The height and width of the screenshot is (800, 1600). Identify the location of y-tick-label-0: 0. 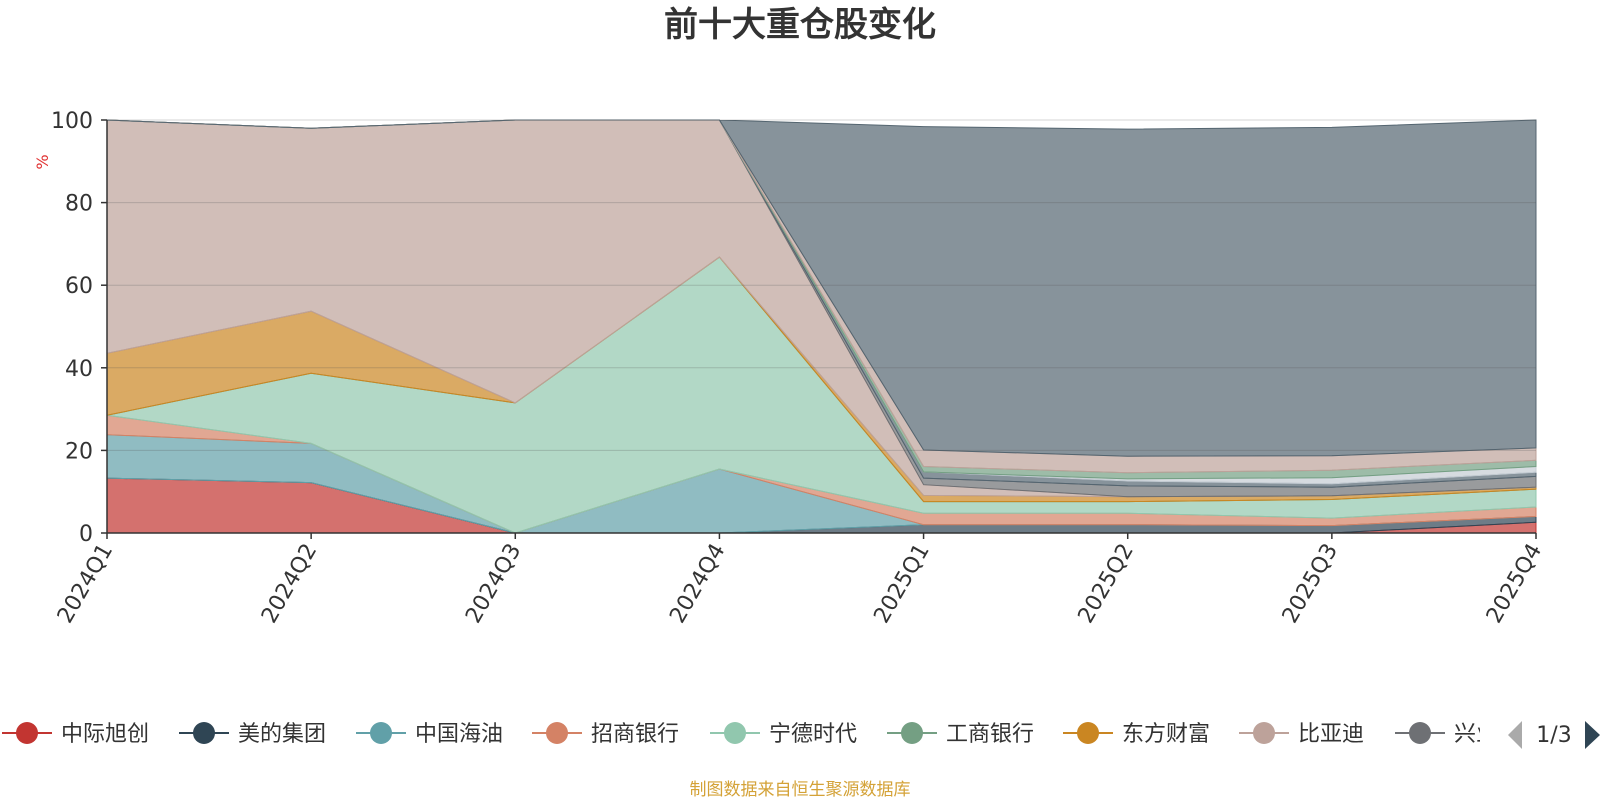
(86, 534).